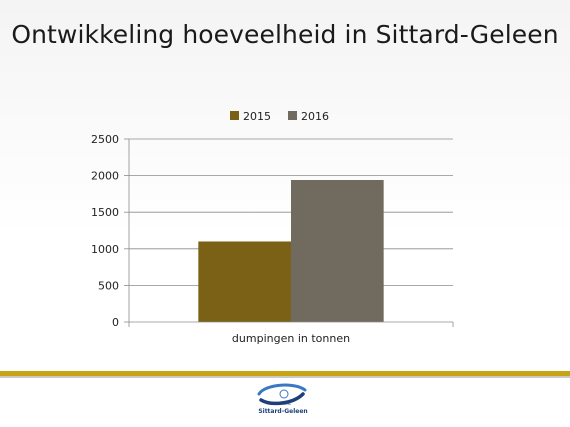  Describe the element at coordinates (337, 250) in the screenshot. I see `bar-2016` at that location.